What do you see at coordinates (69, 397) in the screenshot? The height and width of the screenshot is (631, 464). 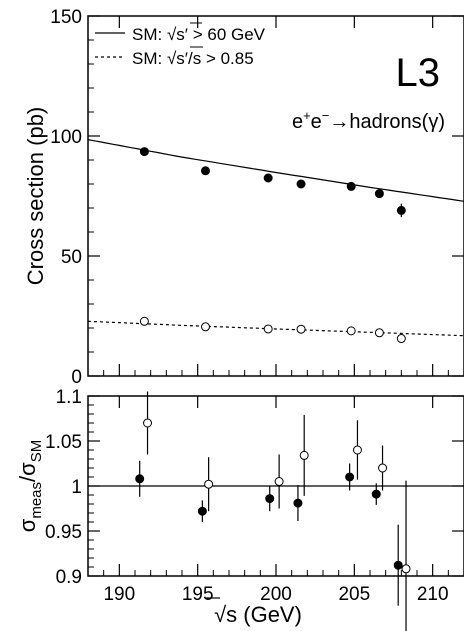 I see `y-tick-label-bottom: 1.1` at bounding box center [69, 397].